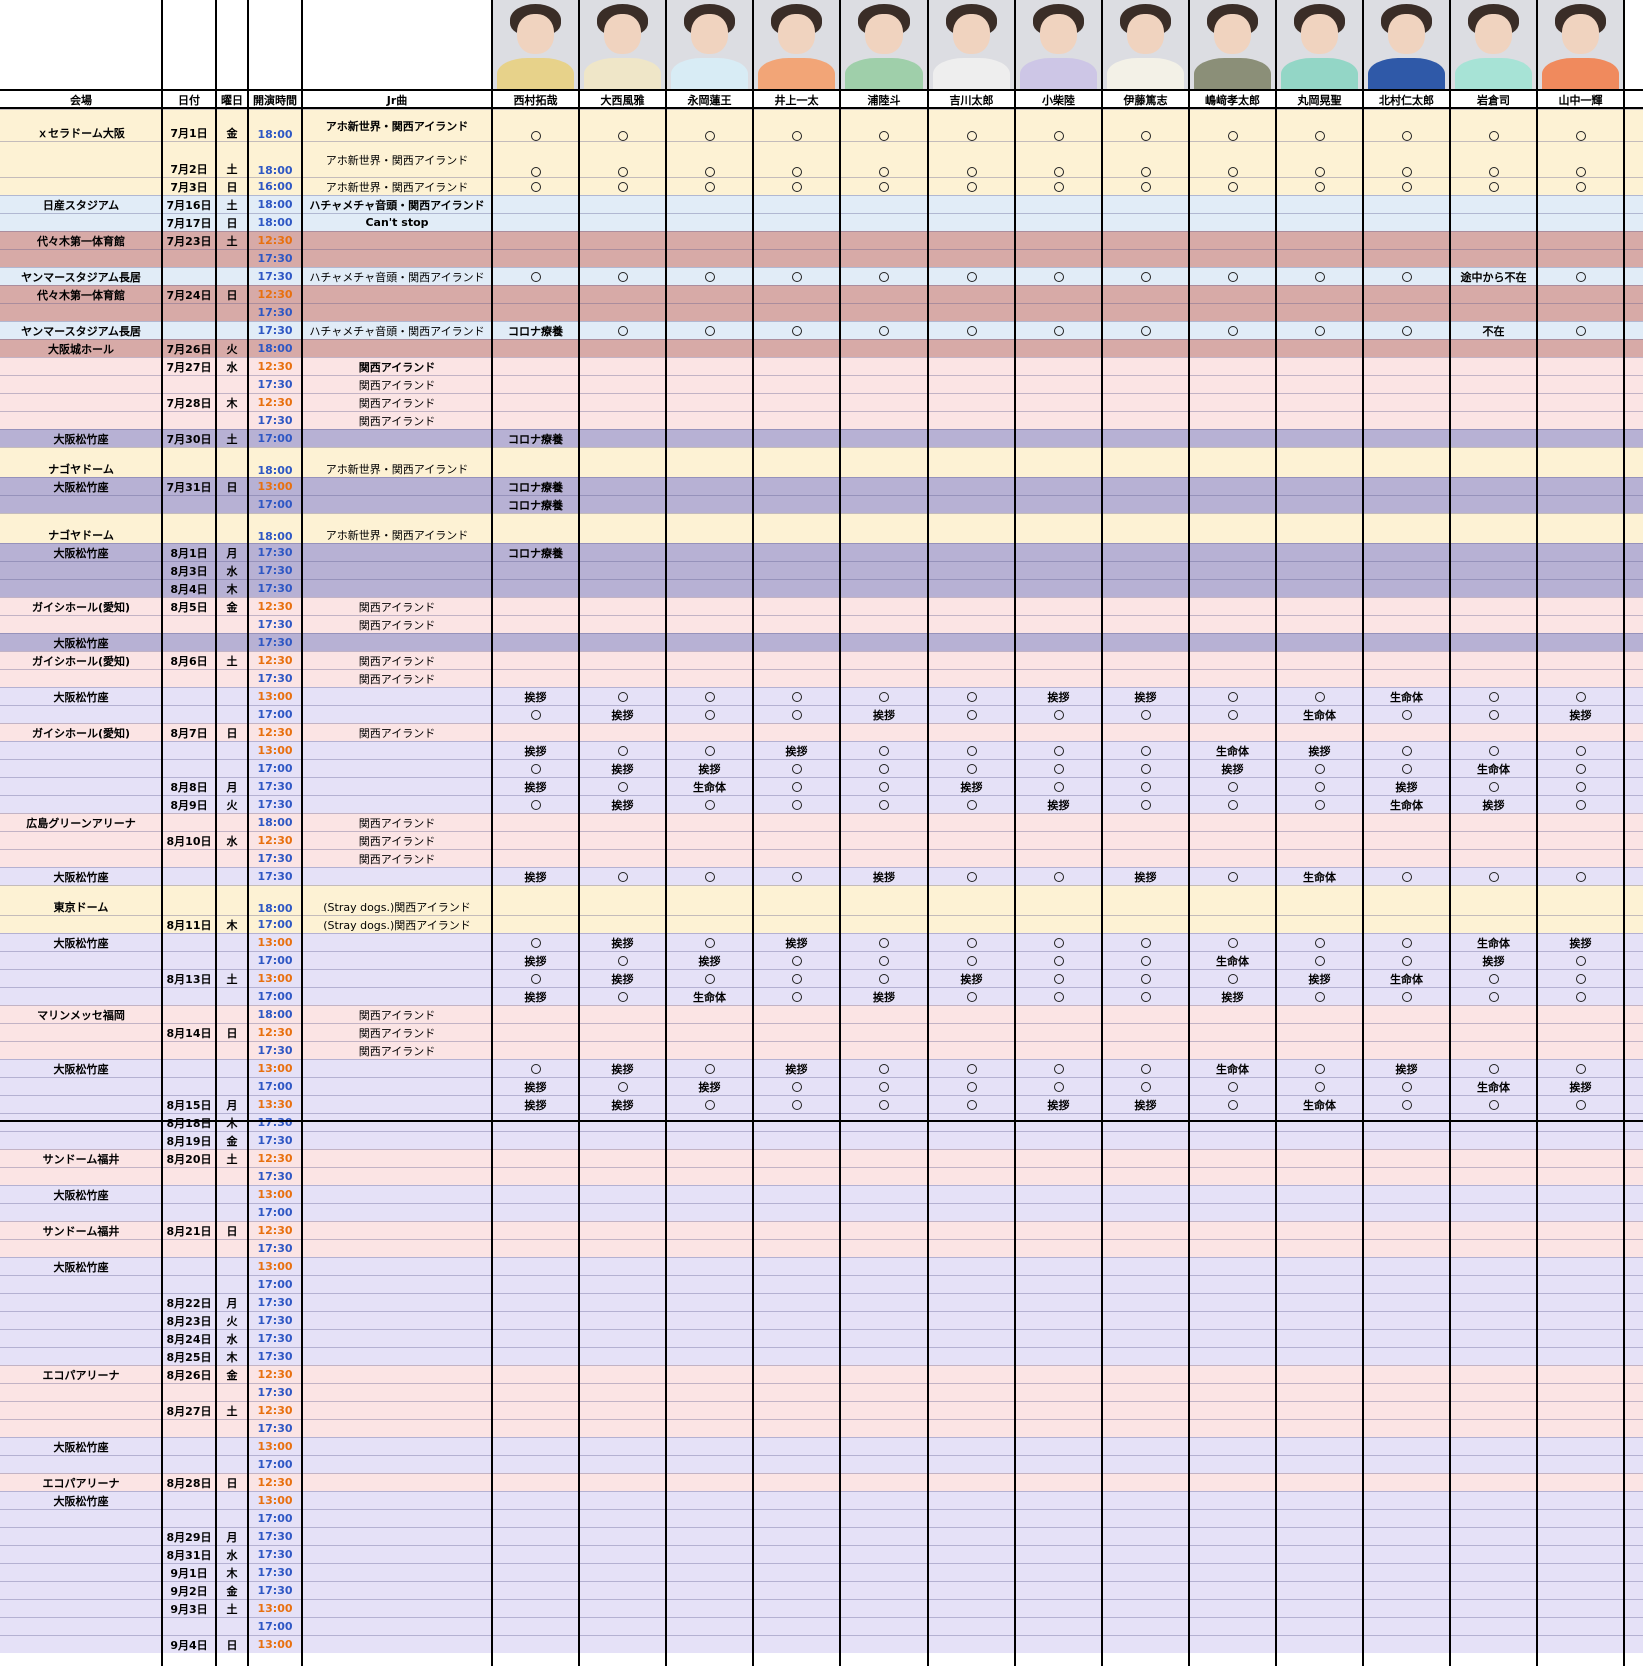 This screenshot has height=1666, width=1643. What do you see at coordinates (232, 1033) in the screenshot?
I see `weekday-cell: 日` at bounding box center [232, 1033].